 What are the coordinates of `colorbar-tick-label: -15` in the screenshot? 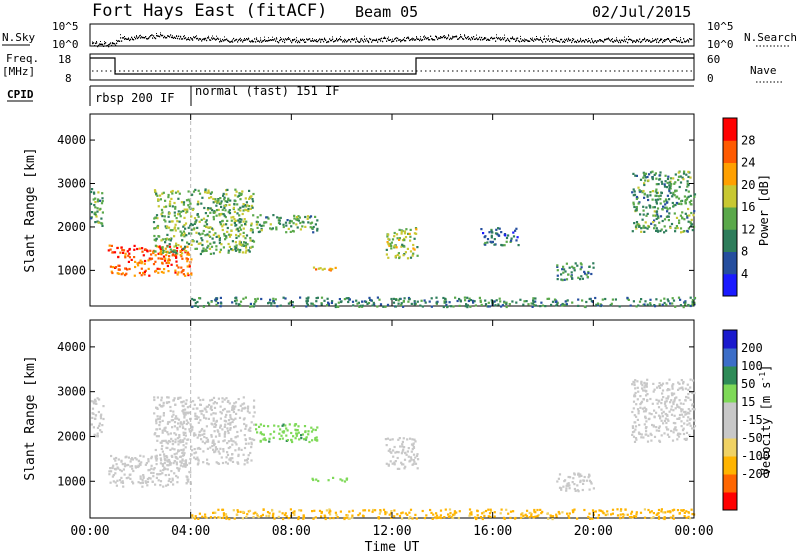 It's located at (752, 420).